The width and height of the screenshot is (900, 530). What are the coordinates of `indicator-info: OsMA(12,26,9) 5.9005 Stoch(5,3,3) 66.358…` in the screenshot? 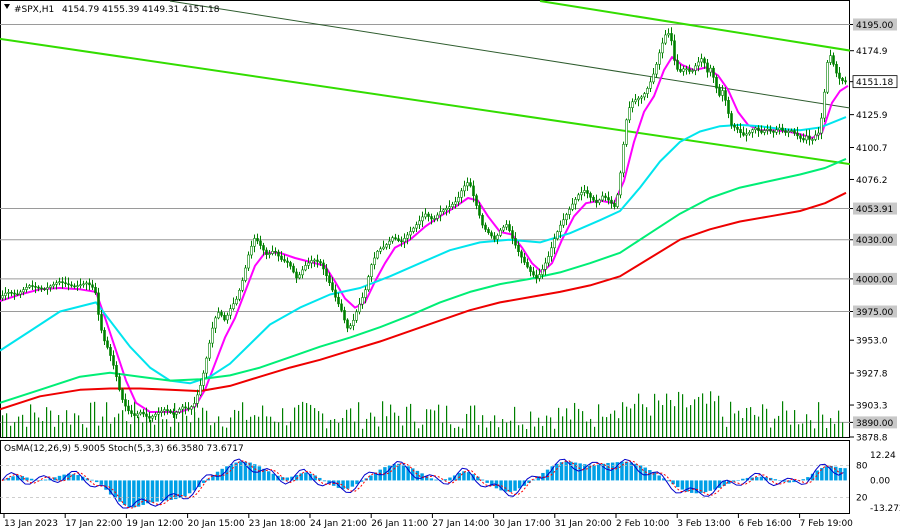 It's located at (124, 449).